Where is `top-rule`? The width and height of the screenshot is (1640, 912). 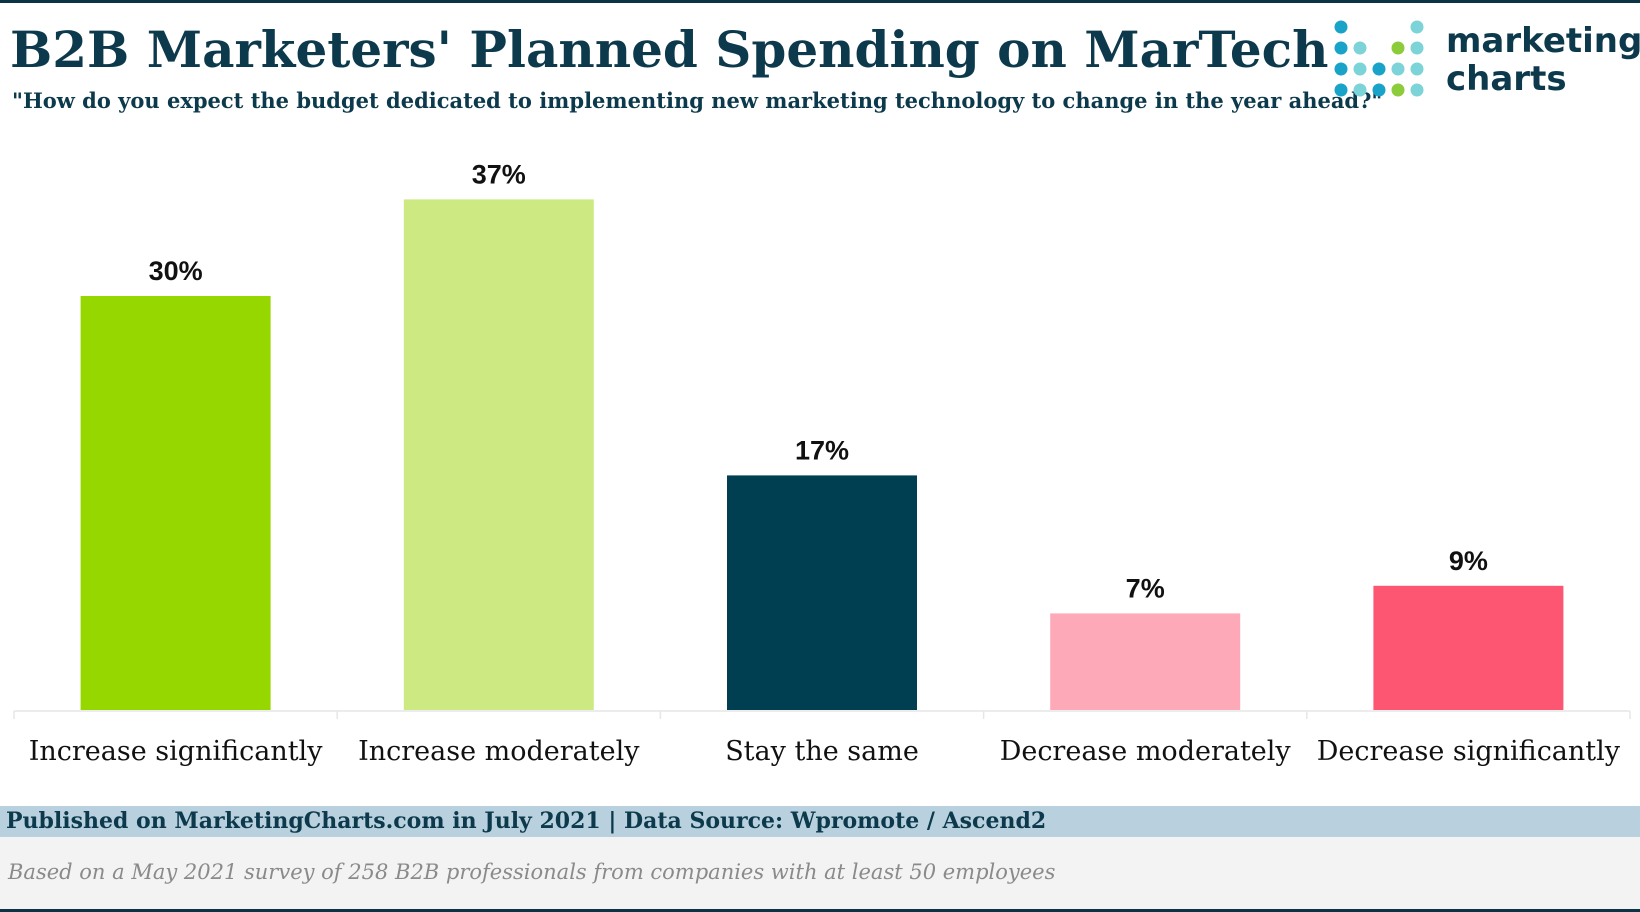 top-rule is located at coordinates (820, 1).